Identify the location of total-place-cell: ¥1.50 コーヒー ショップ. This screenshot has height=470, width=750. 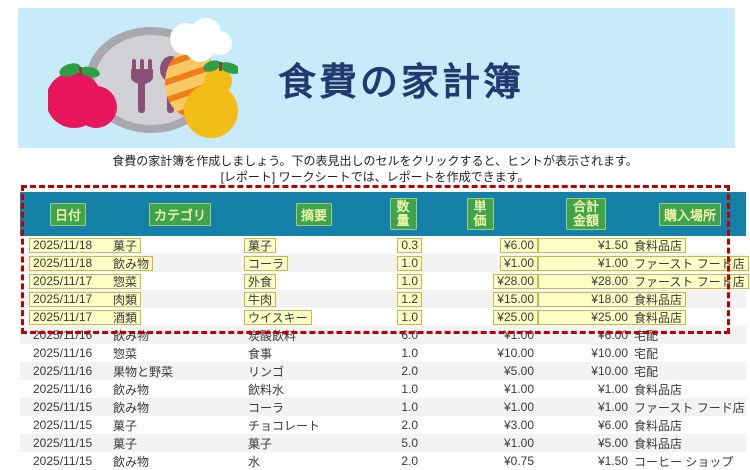
(637, 461).